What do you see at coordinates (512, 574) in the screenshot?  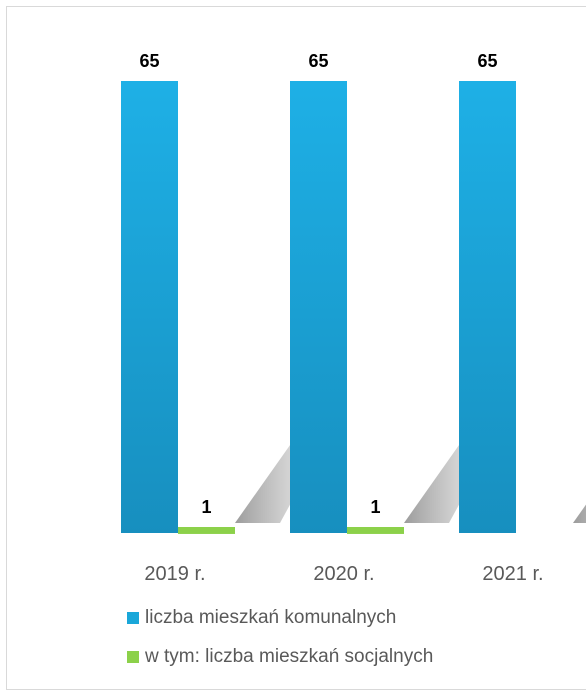 I see `x-tick-label: 2021 r.` at bounding box center [512, 574].